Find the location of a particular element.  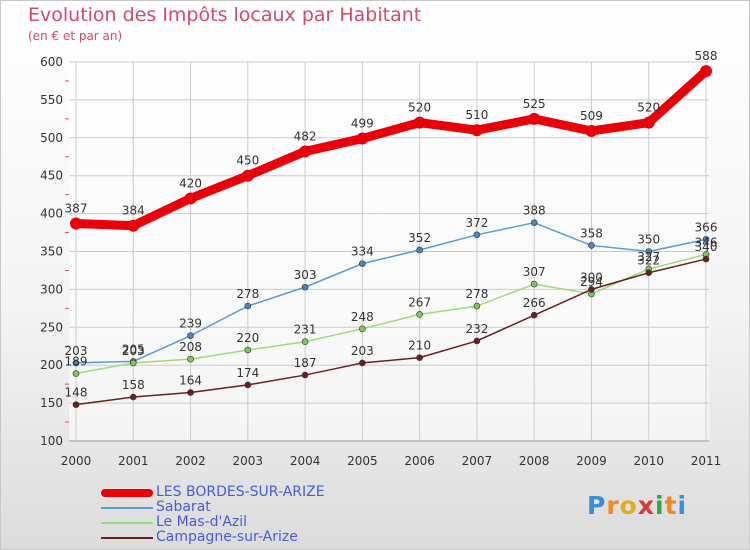

x-tick-label: 2010 is located at coordinates (648, 461).